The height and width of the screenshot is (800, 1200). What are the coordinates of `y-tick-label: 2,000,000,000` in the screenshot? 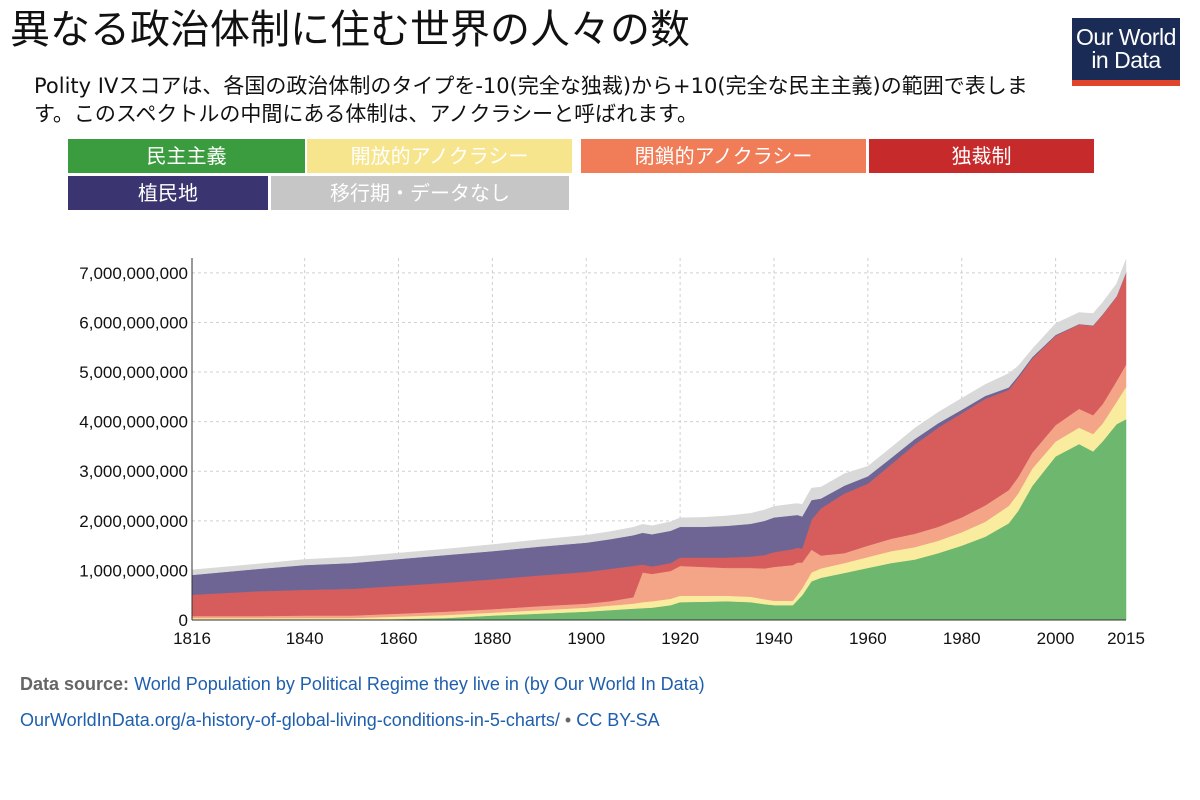 It's located at (133, 521).